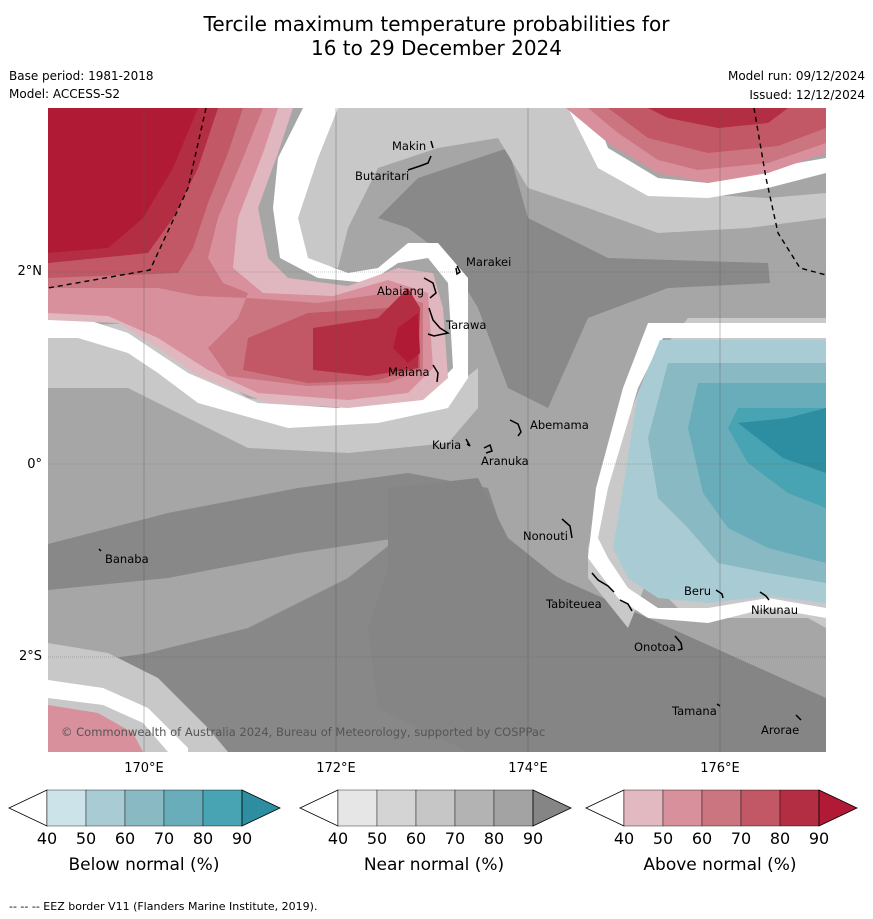 This screenshot has width=873, height=919. I want to click on issued-text: Issued: 12/12/2024, so click(807, 95).